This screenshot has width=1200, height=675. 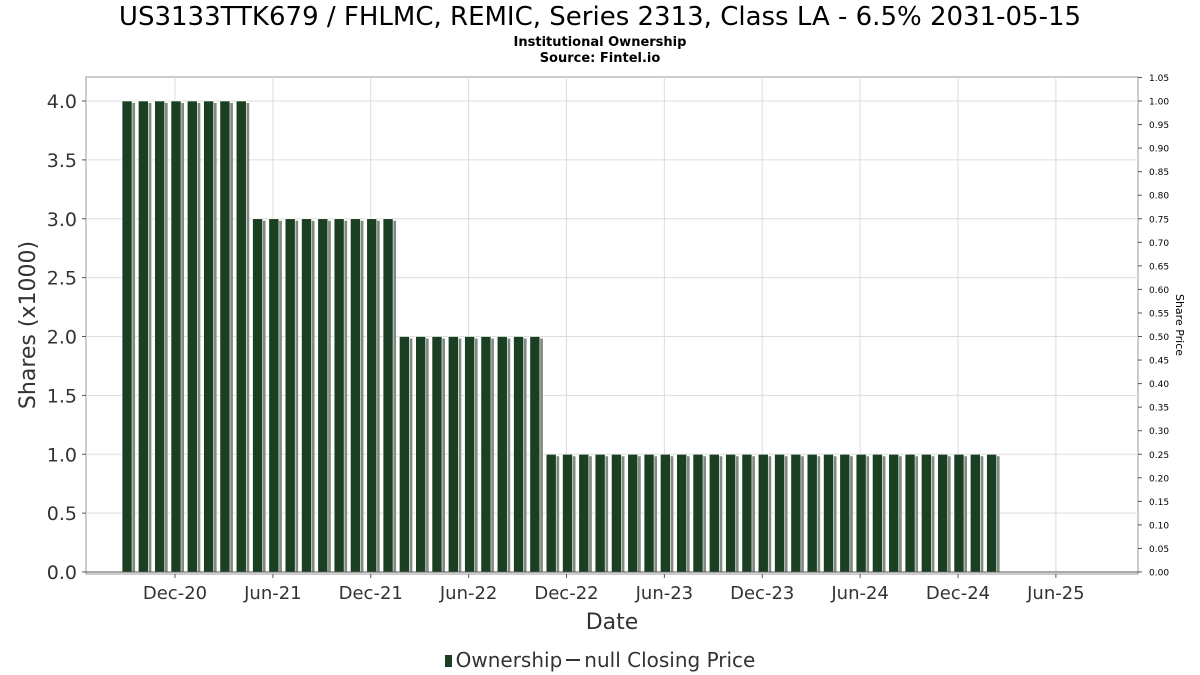 What do you see at coordinates (62, 455) in the screenshot?
I see `y-tick-label: 1.0` at bounding box center [62, 455].